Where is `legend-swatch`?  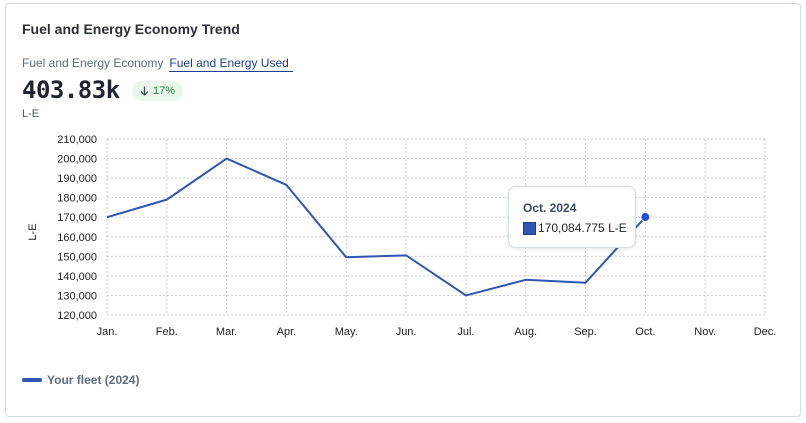 legend-swatch is located at coordinates (32, 380).